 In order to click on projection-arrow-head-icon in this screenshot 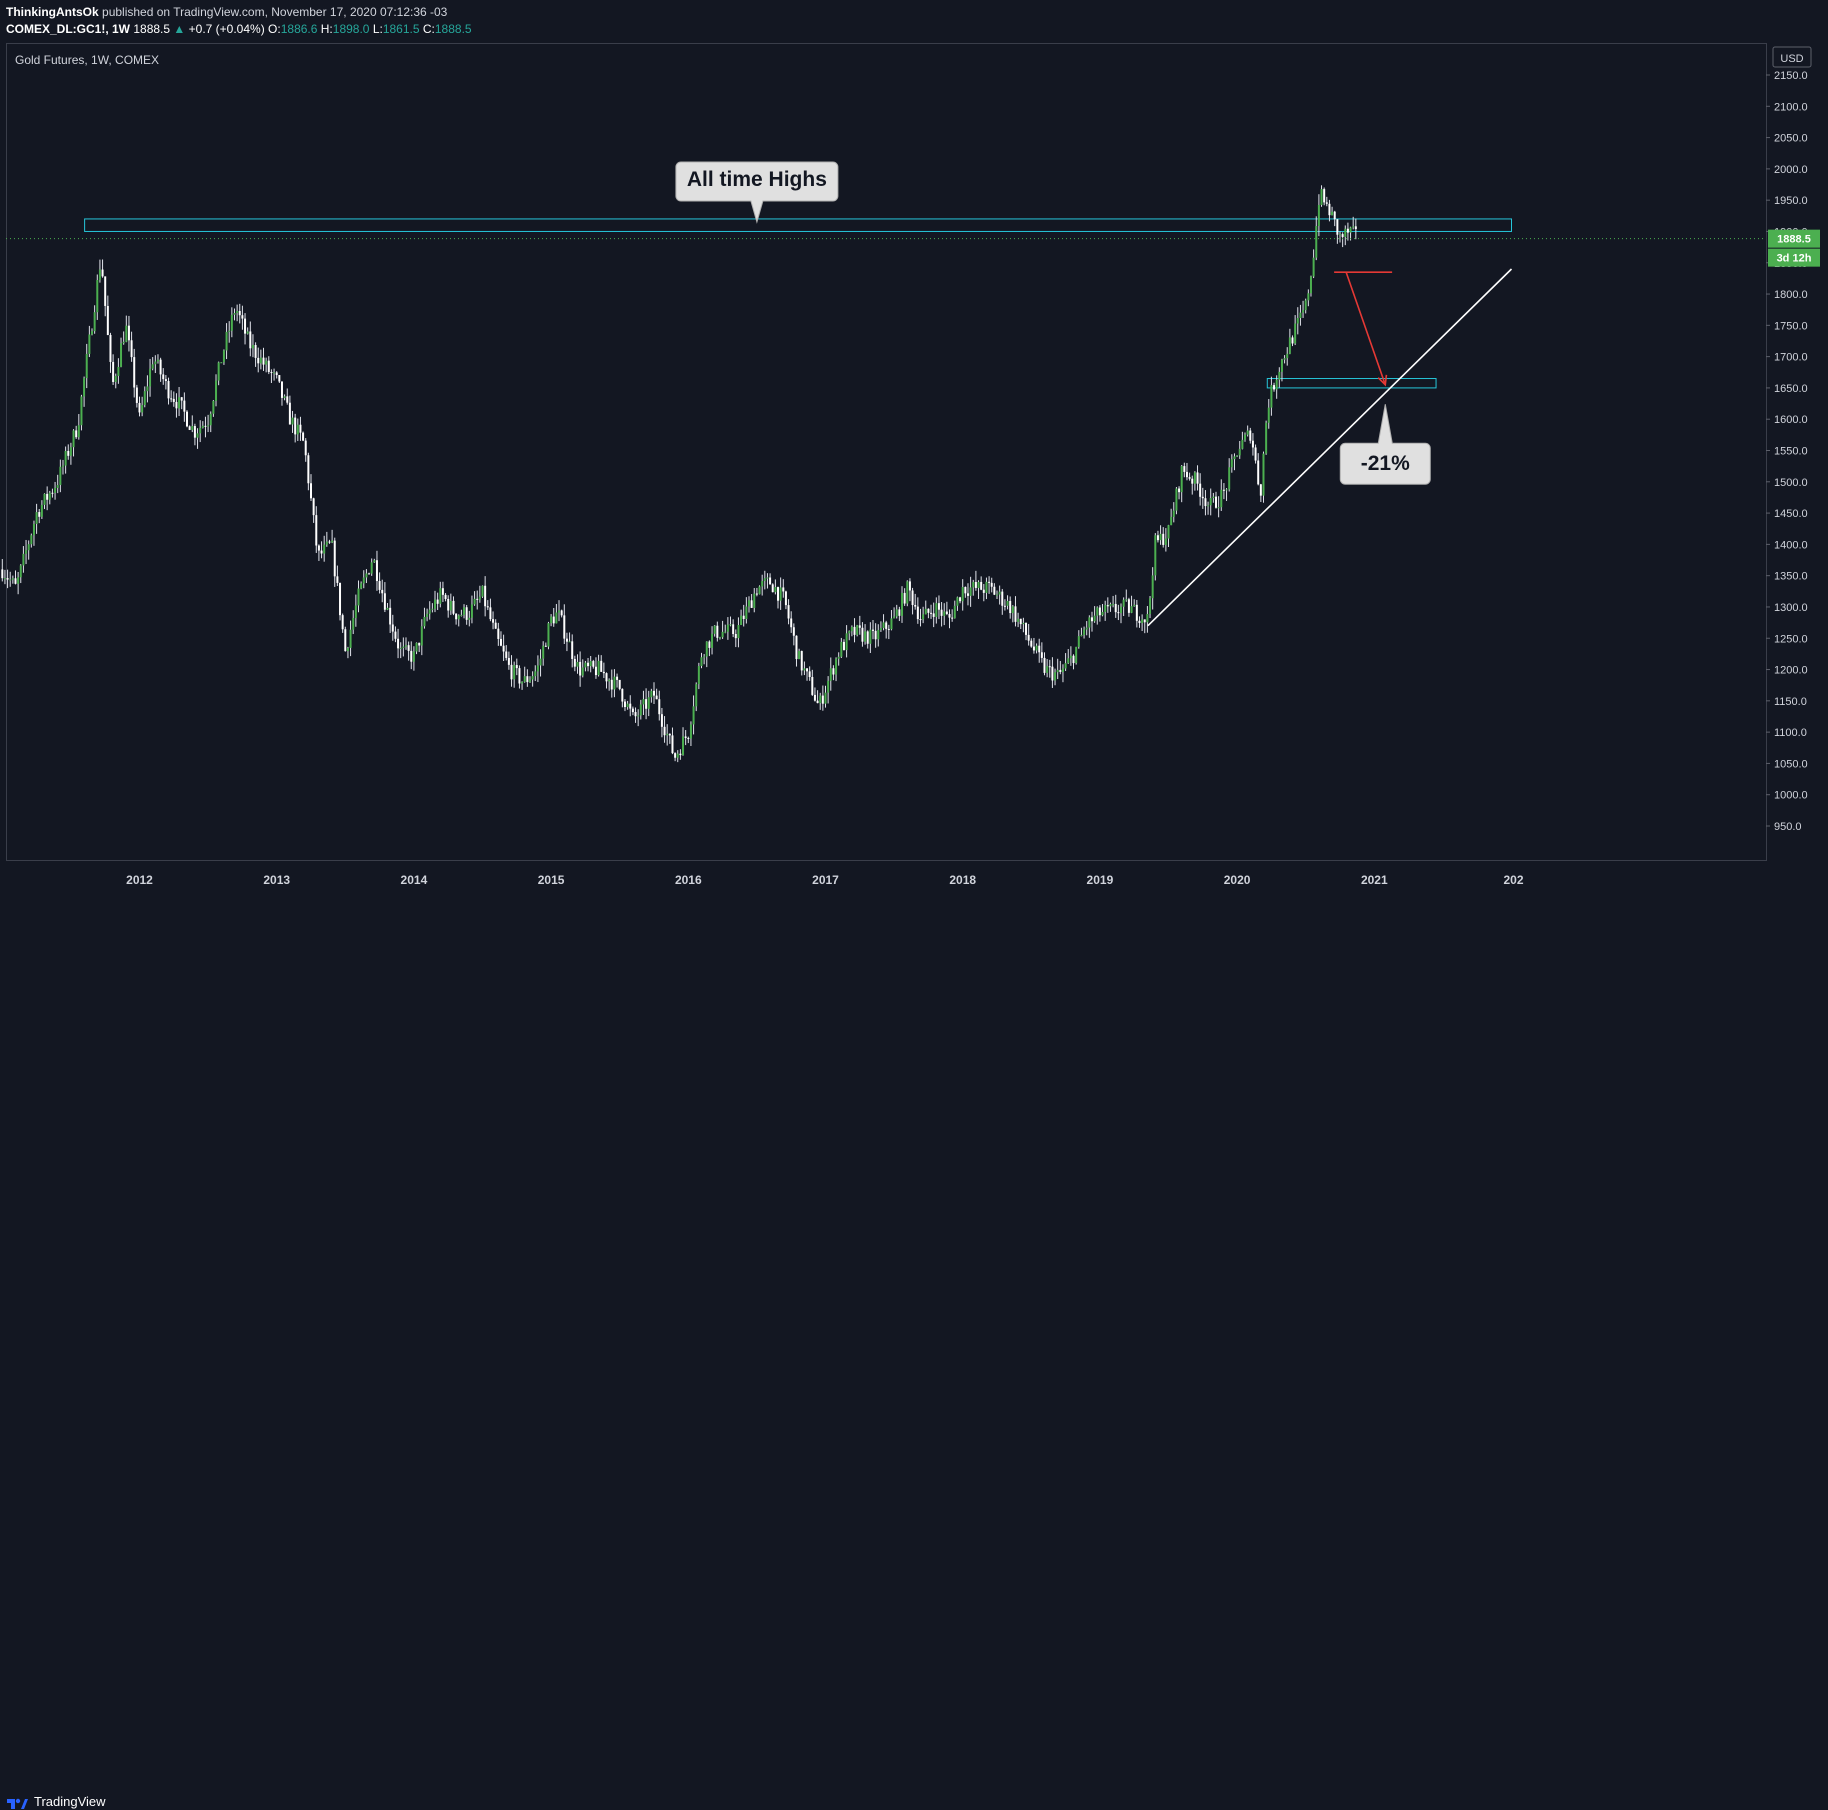, I will do `click(1382, 380)`.